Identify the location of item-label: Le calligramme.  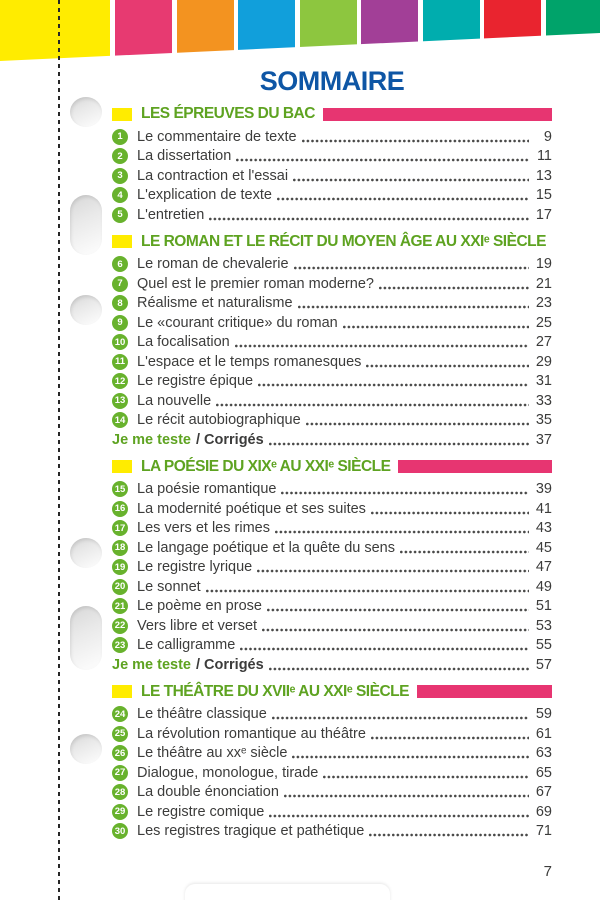
(186, 645).